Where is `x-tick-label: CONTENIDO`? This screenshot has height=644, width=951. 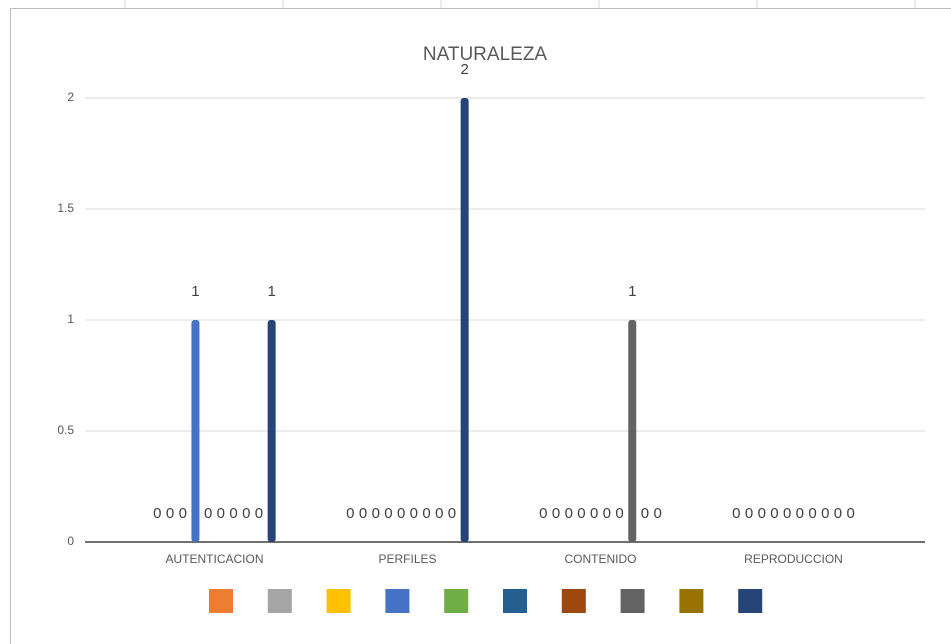 x-tick-label: CONTENIDO is located at coordinates (601, 559).